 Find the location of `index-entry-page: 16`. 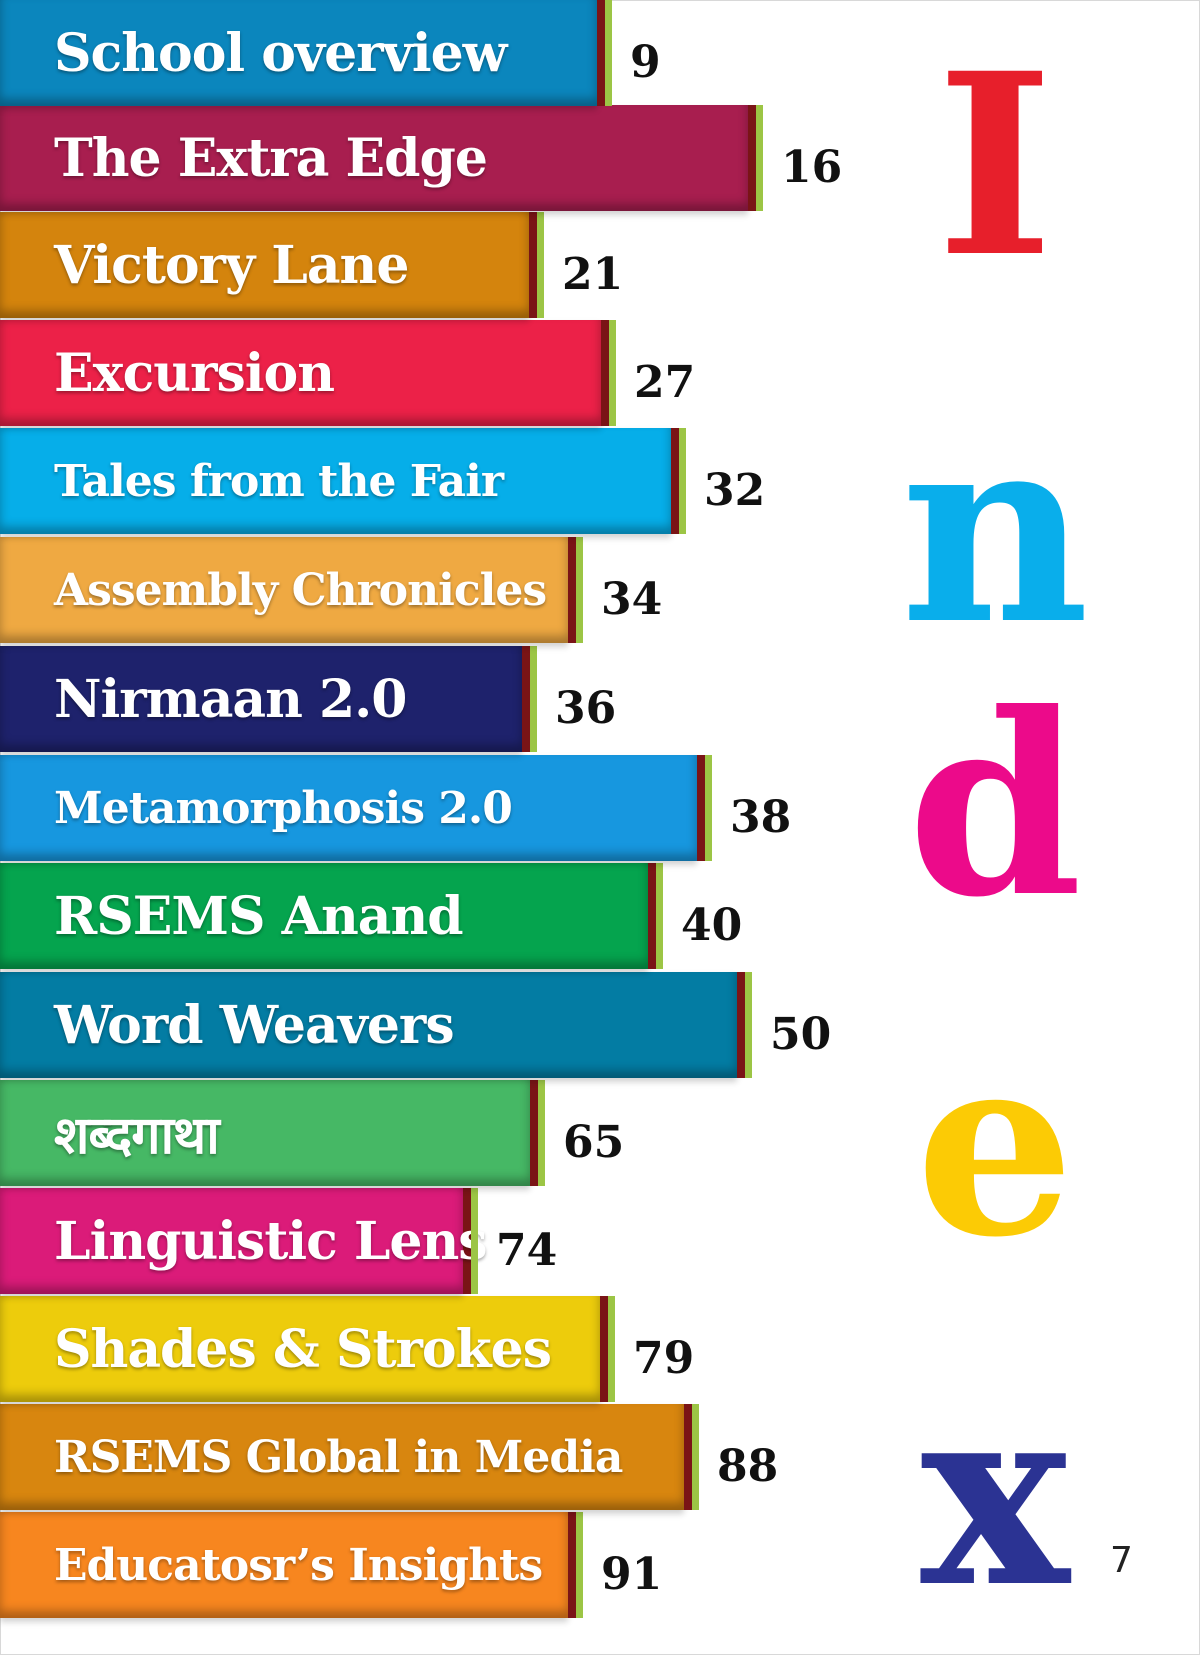

index-entry-page: 16 is located at coordinates (812, 167).